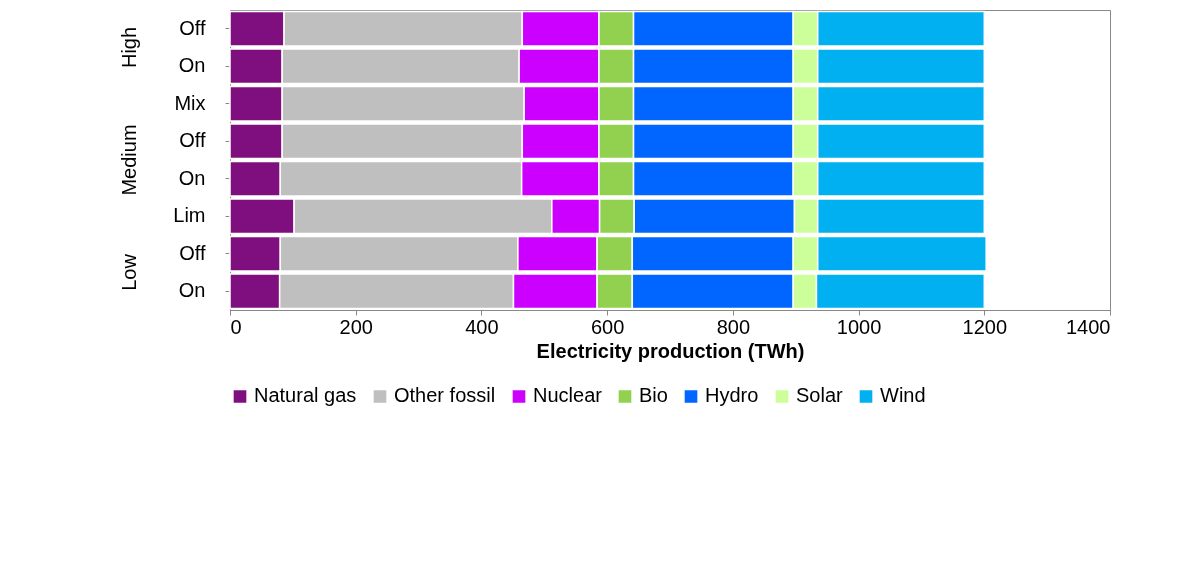 This screenshot has height=565, width=1185. Describe the element at coordinates (732, 395) in the screenshot. I see `legend-label: Hydro` at that location.